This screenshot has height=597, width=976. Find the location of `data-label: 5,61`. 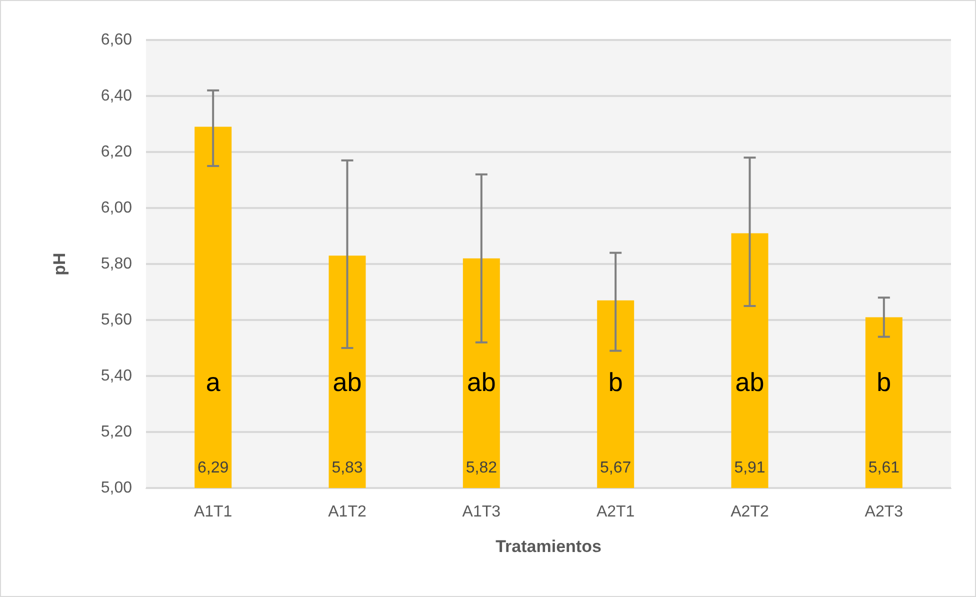

data-label: 5,61 is located at coordinates (884, 468).